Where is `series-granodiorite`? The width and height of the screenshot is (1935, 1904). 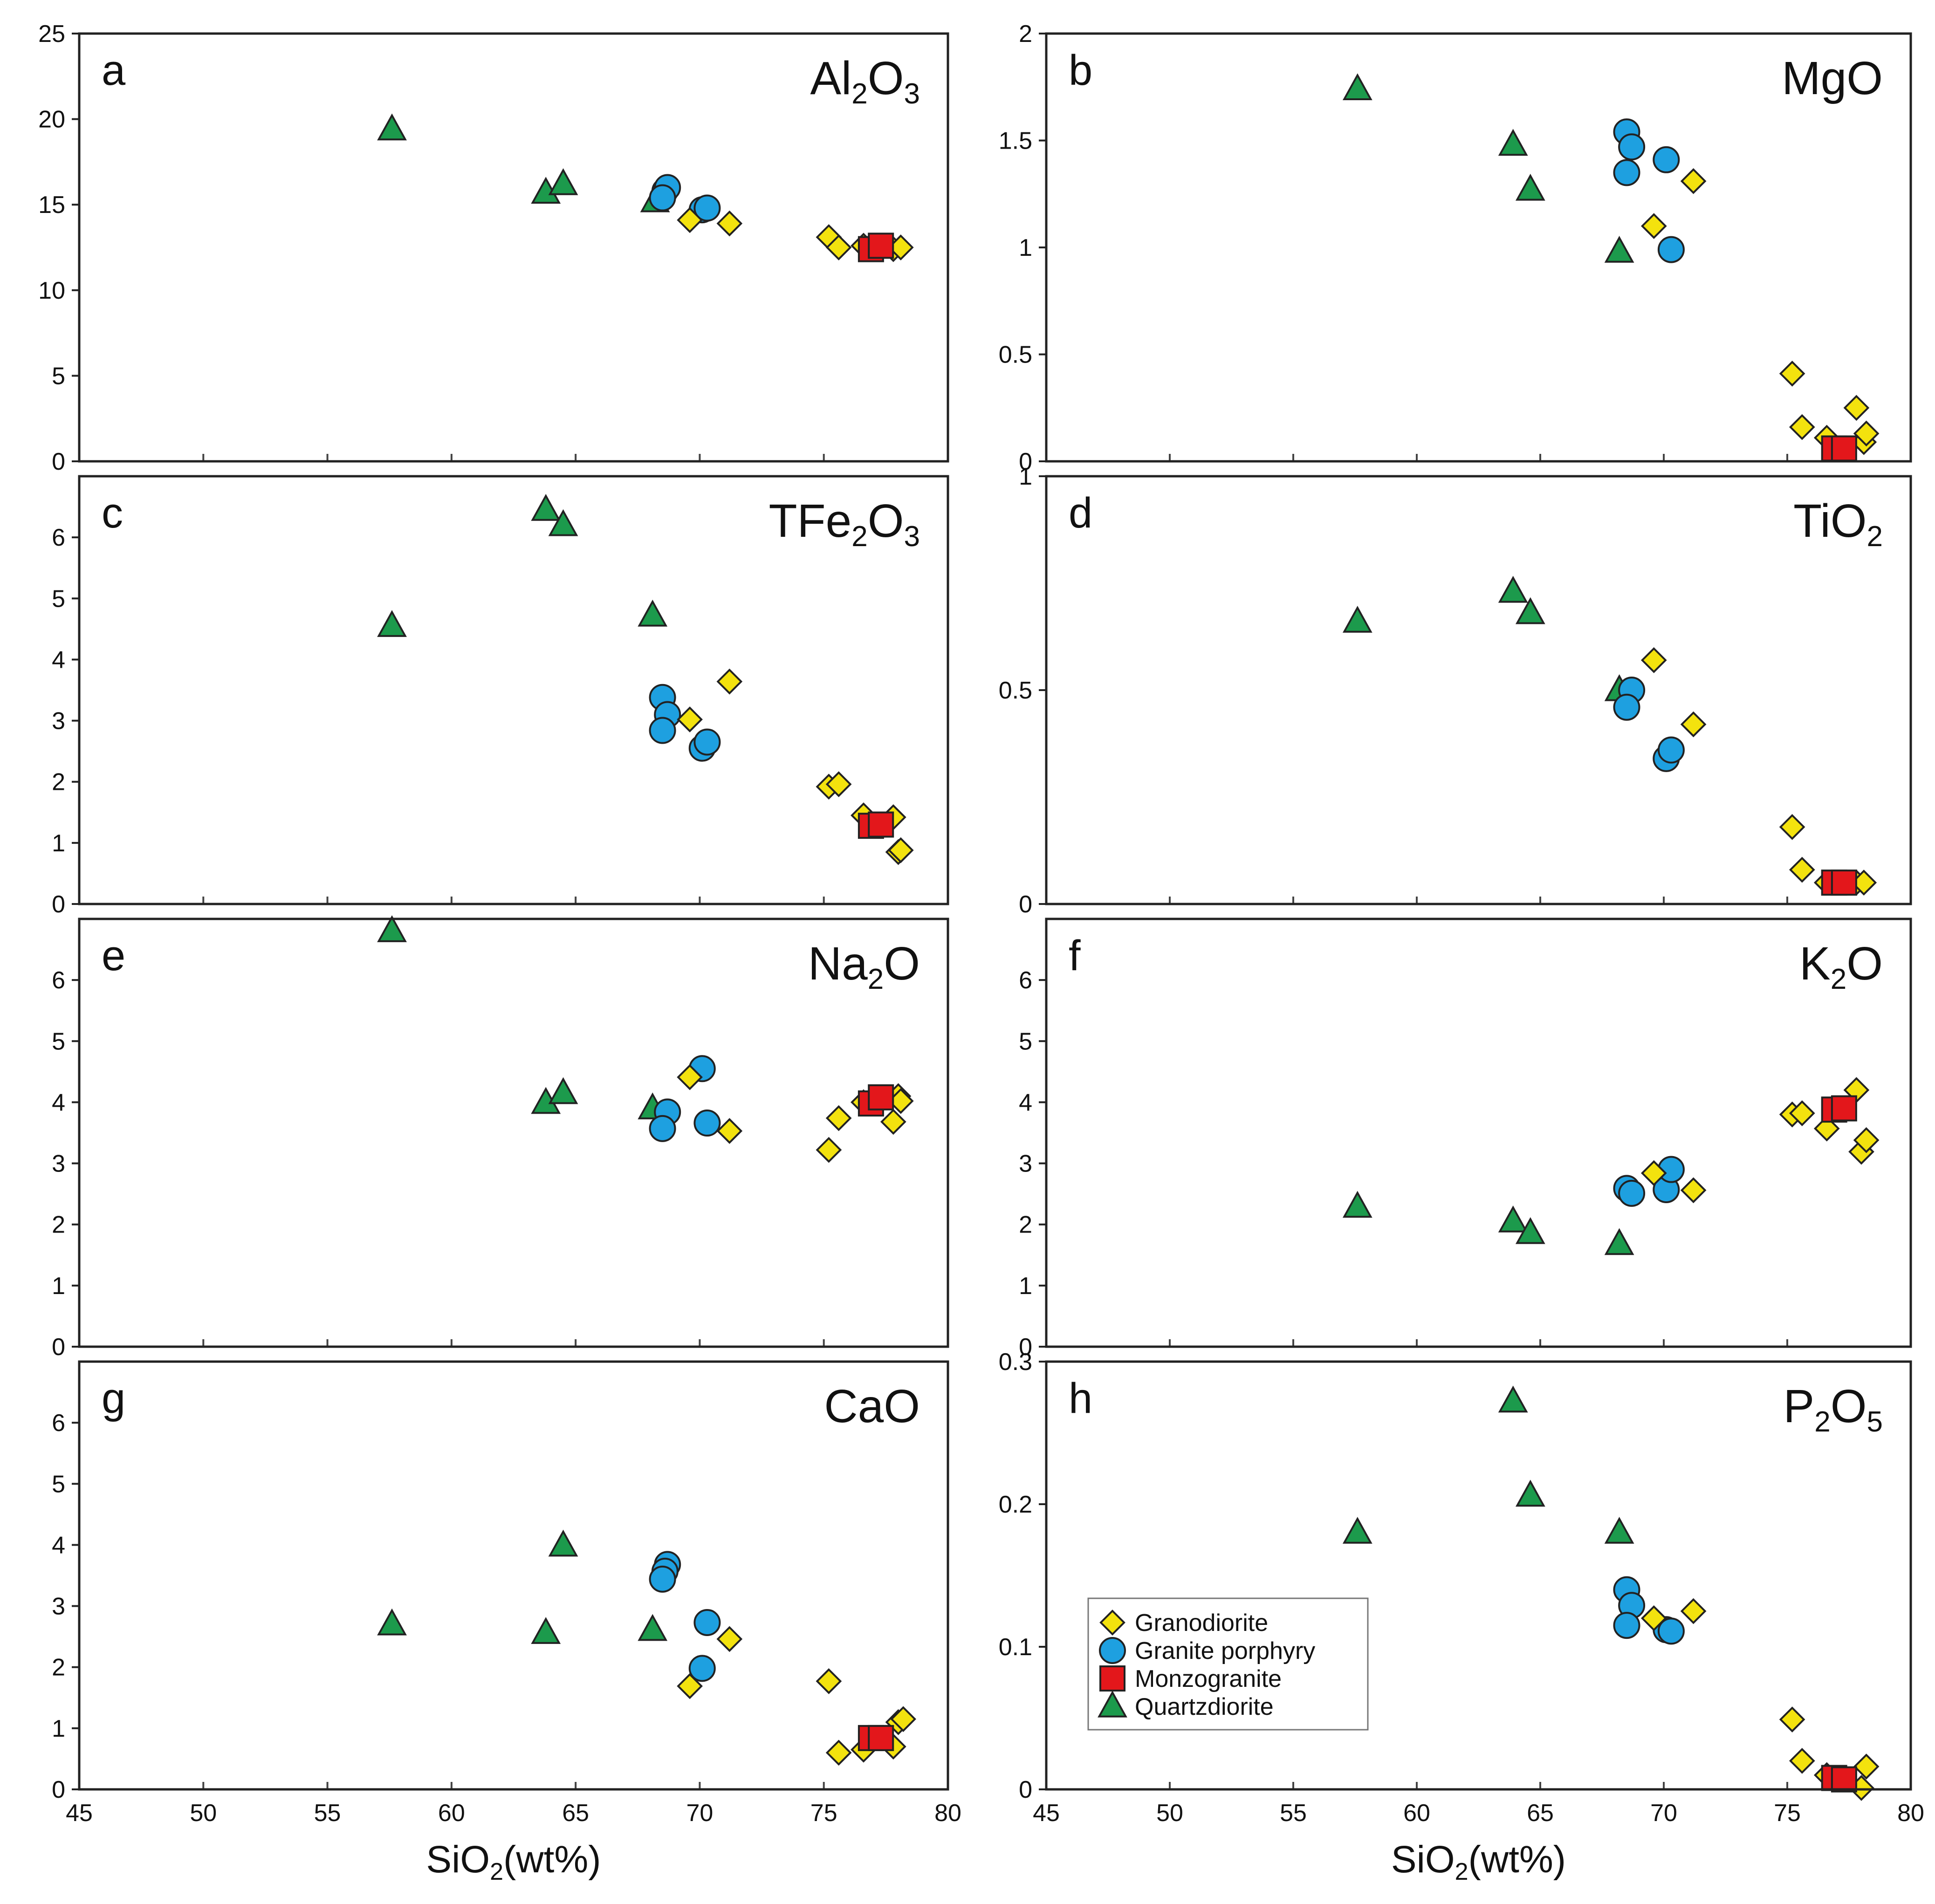
series-granodiorite is located at coordinates (1760, 311).